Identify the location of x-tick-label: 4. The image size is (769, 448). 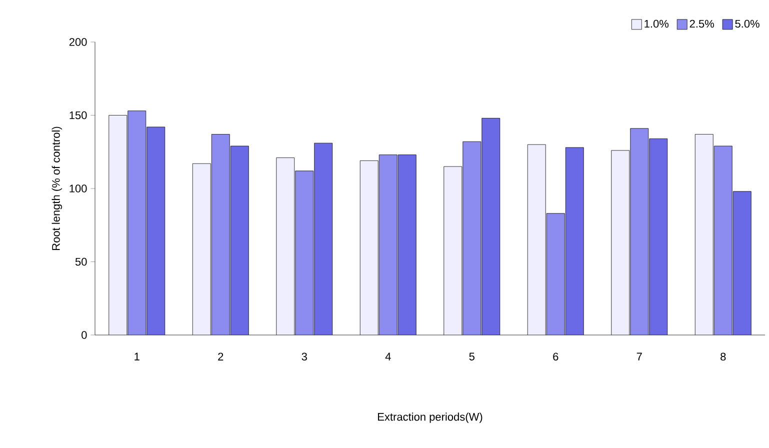
(388, 356).